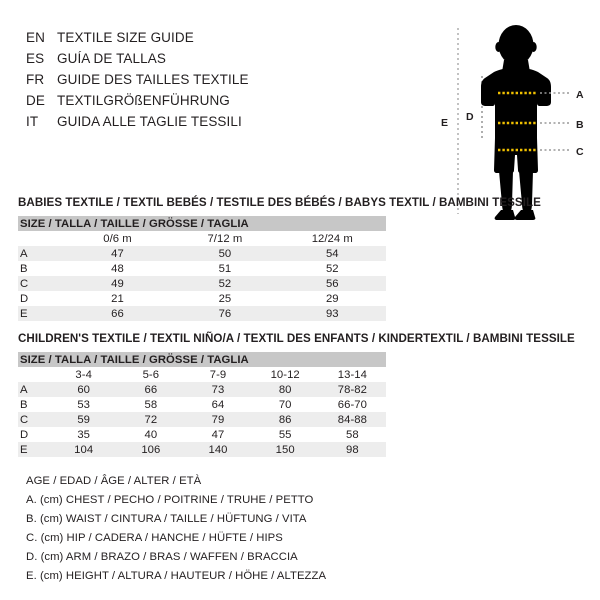  I want to click on children-cell: 72, so click(151, 419).